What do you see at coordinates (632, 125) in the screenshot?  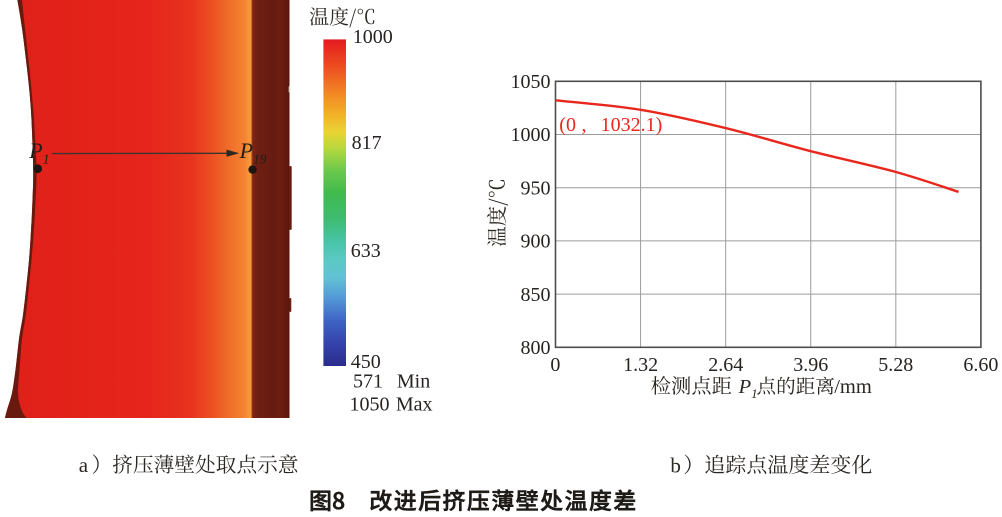 I see `svg-text: 1032.1)` at bounding box center [632, 125].